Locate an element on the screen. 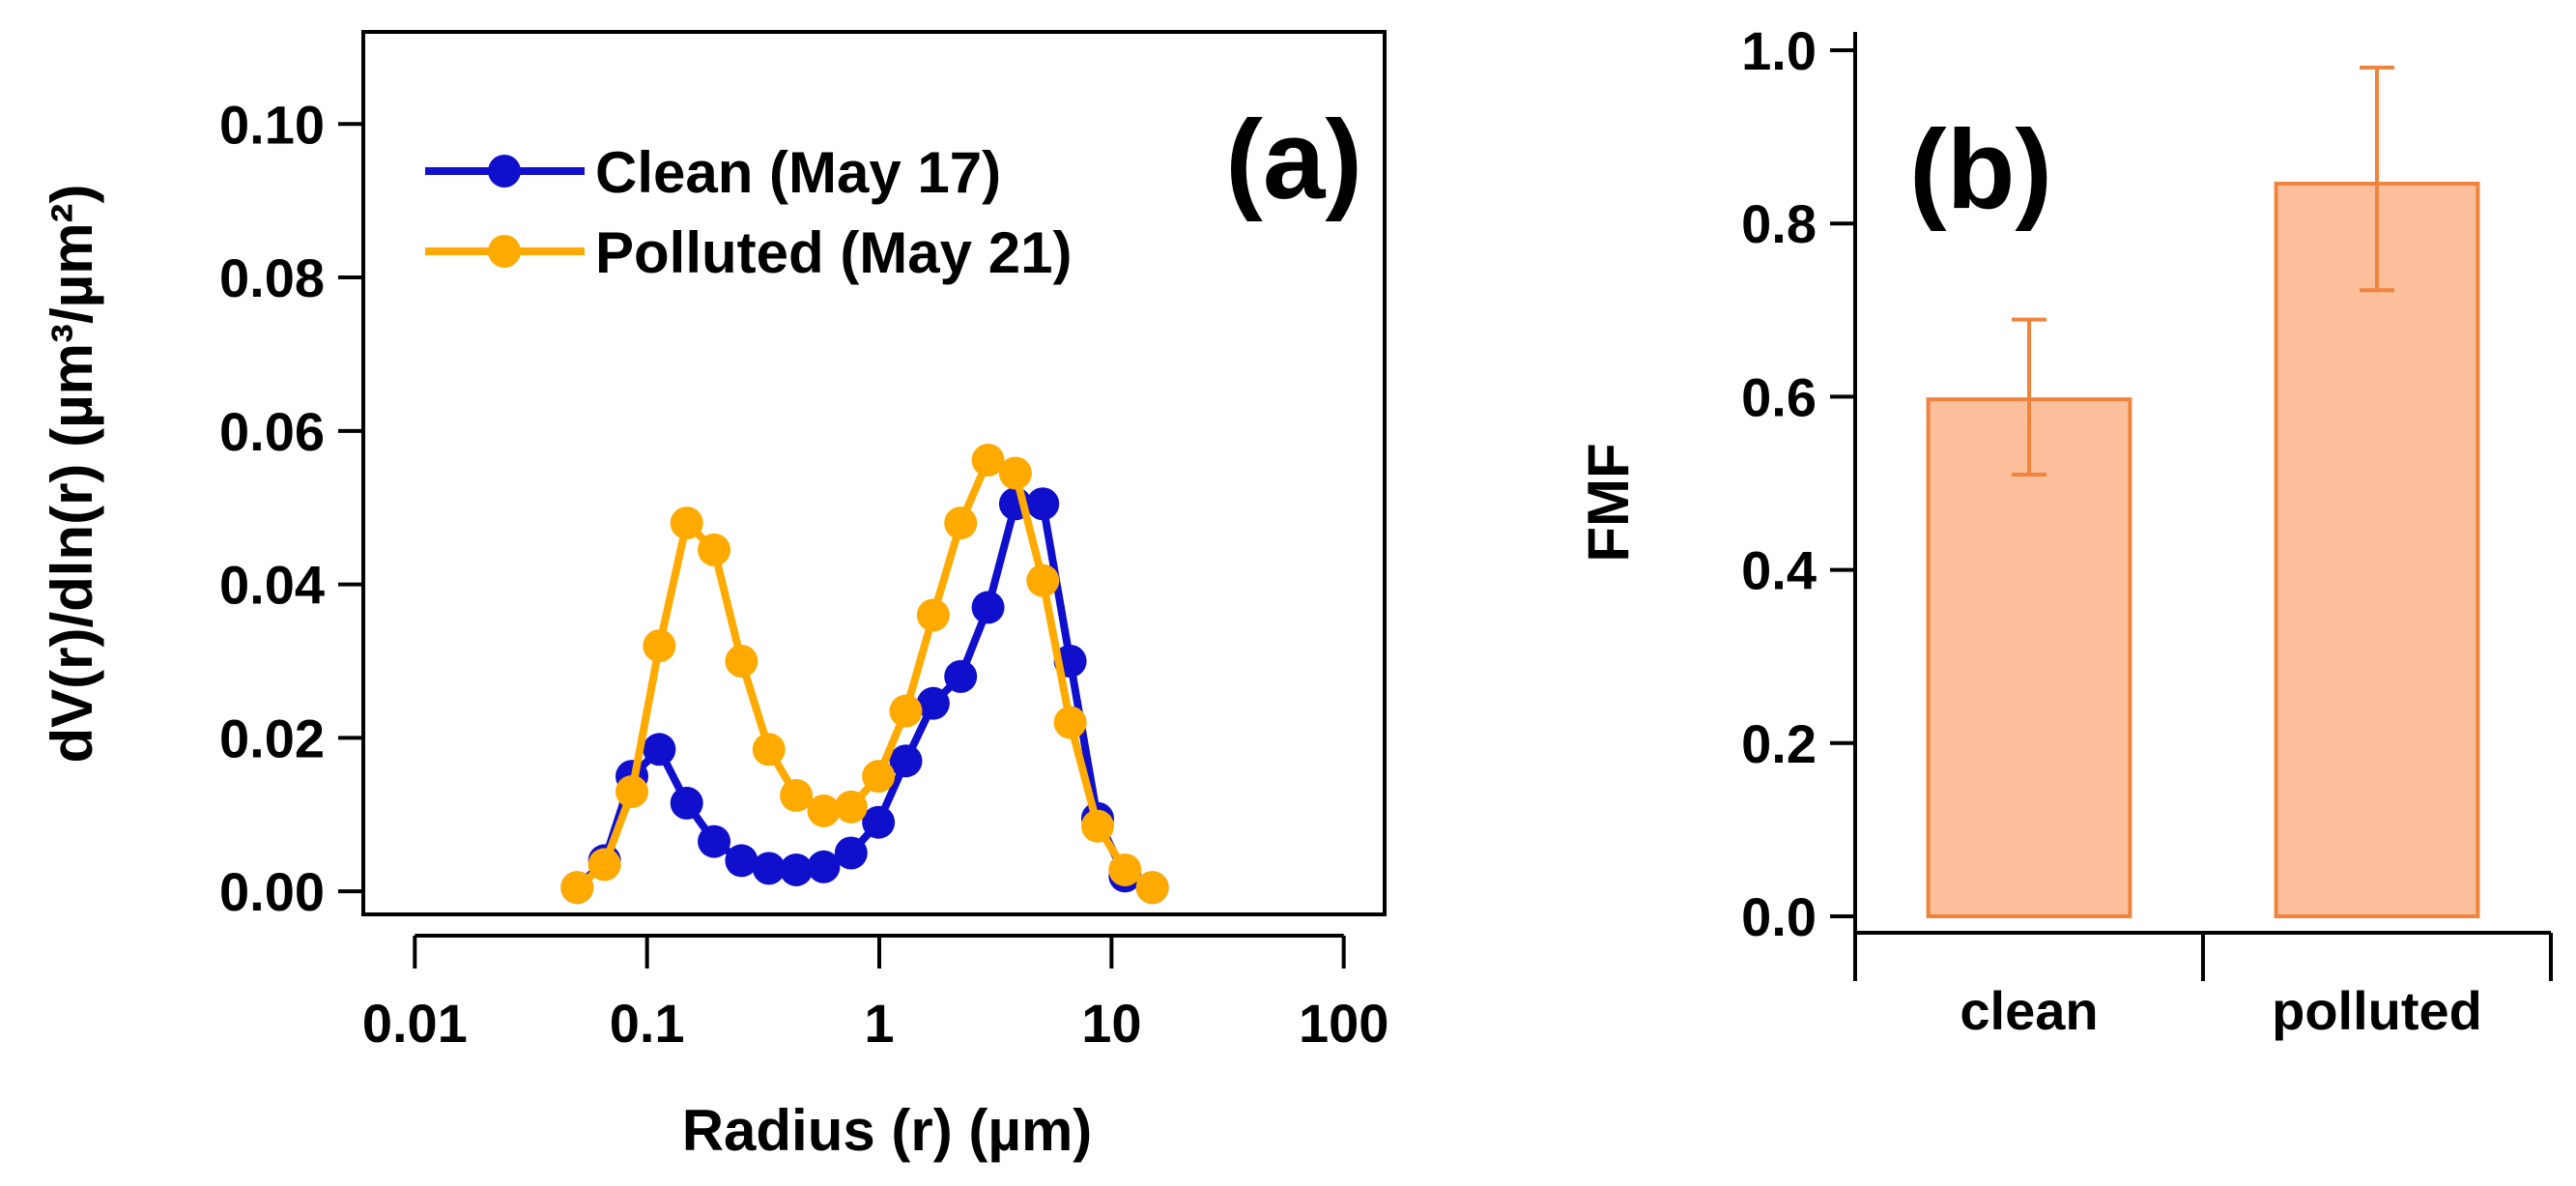  panel-a-x-axis: 0.01 0.1 1 10 100 is located at coordinates (875, 994).